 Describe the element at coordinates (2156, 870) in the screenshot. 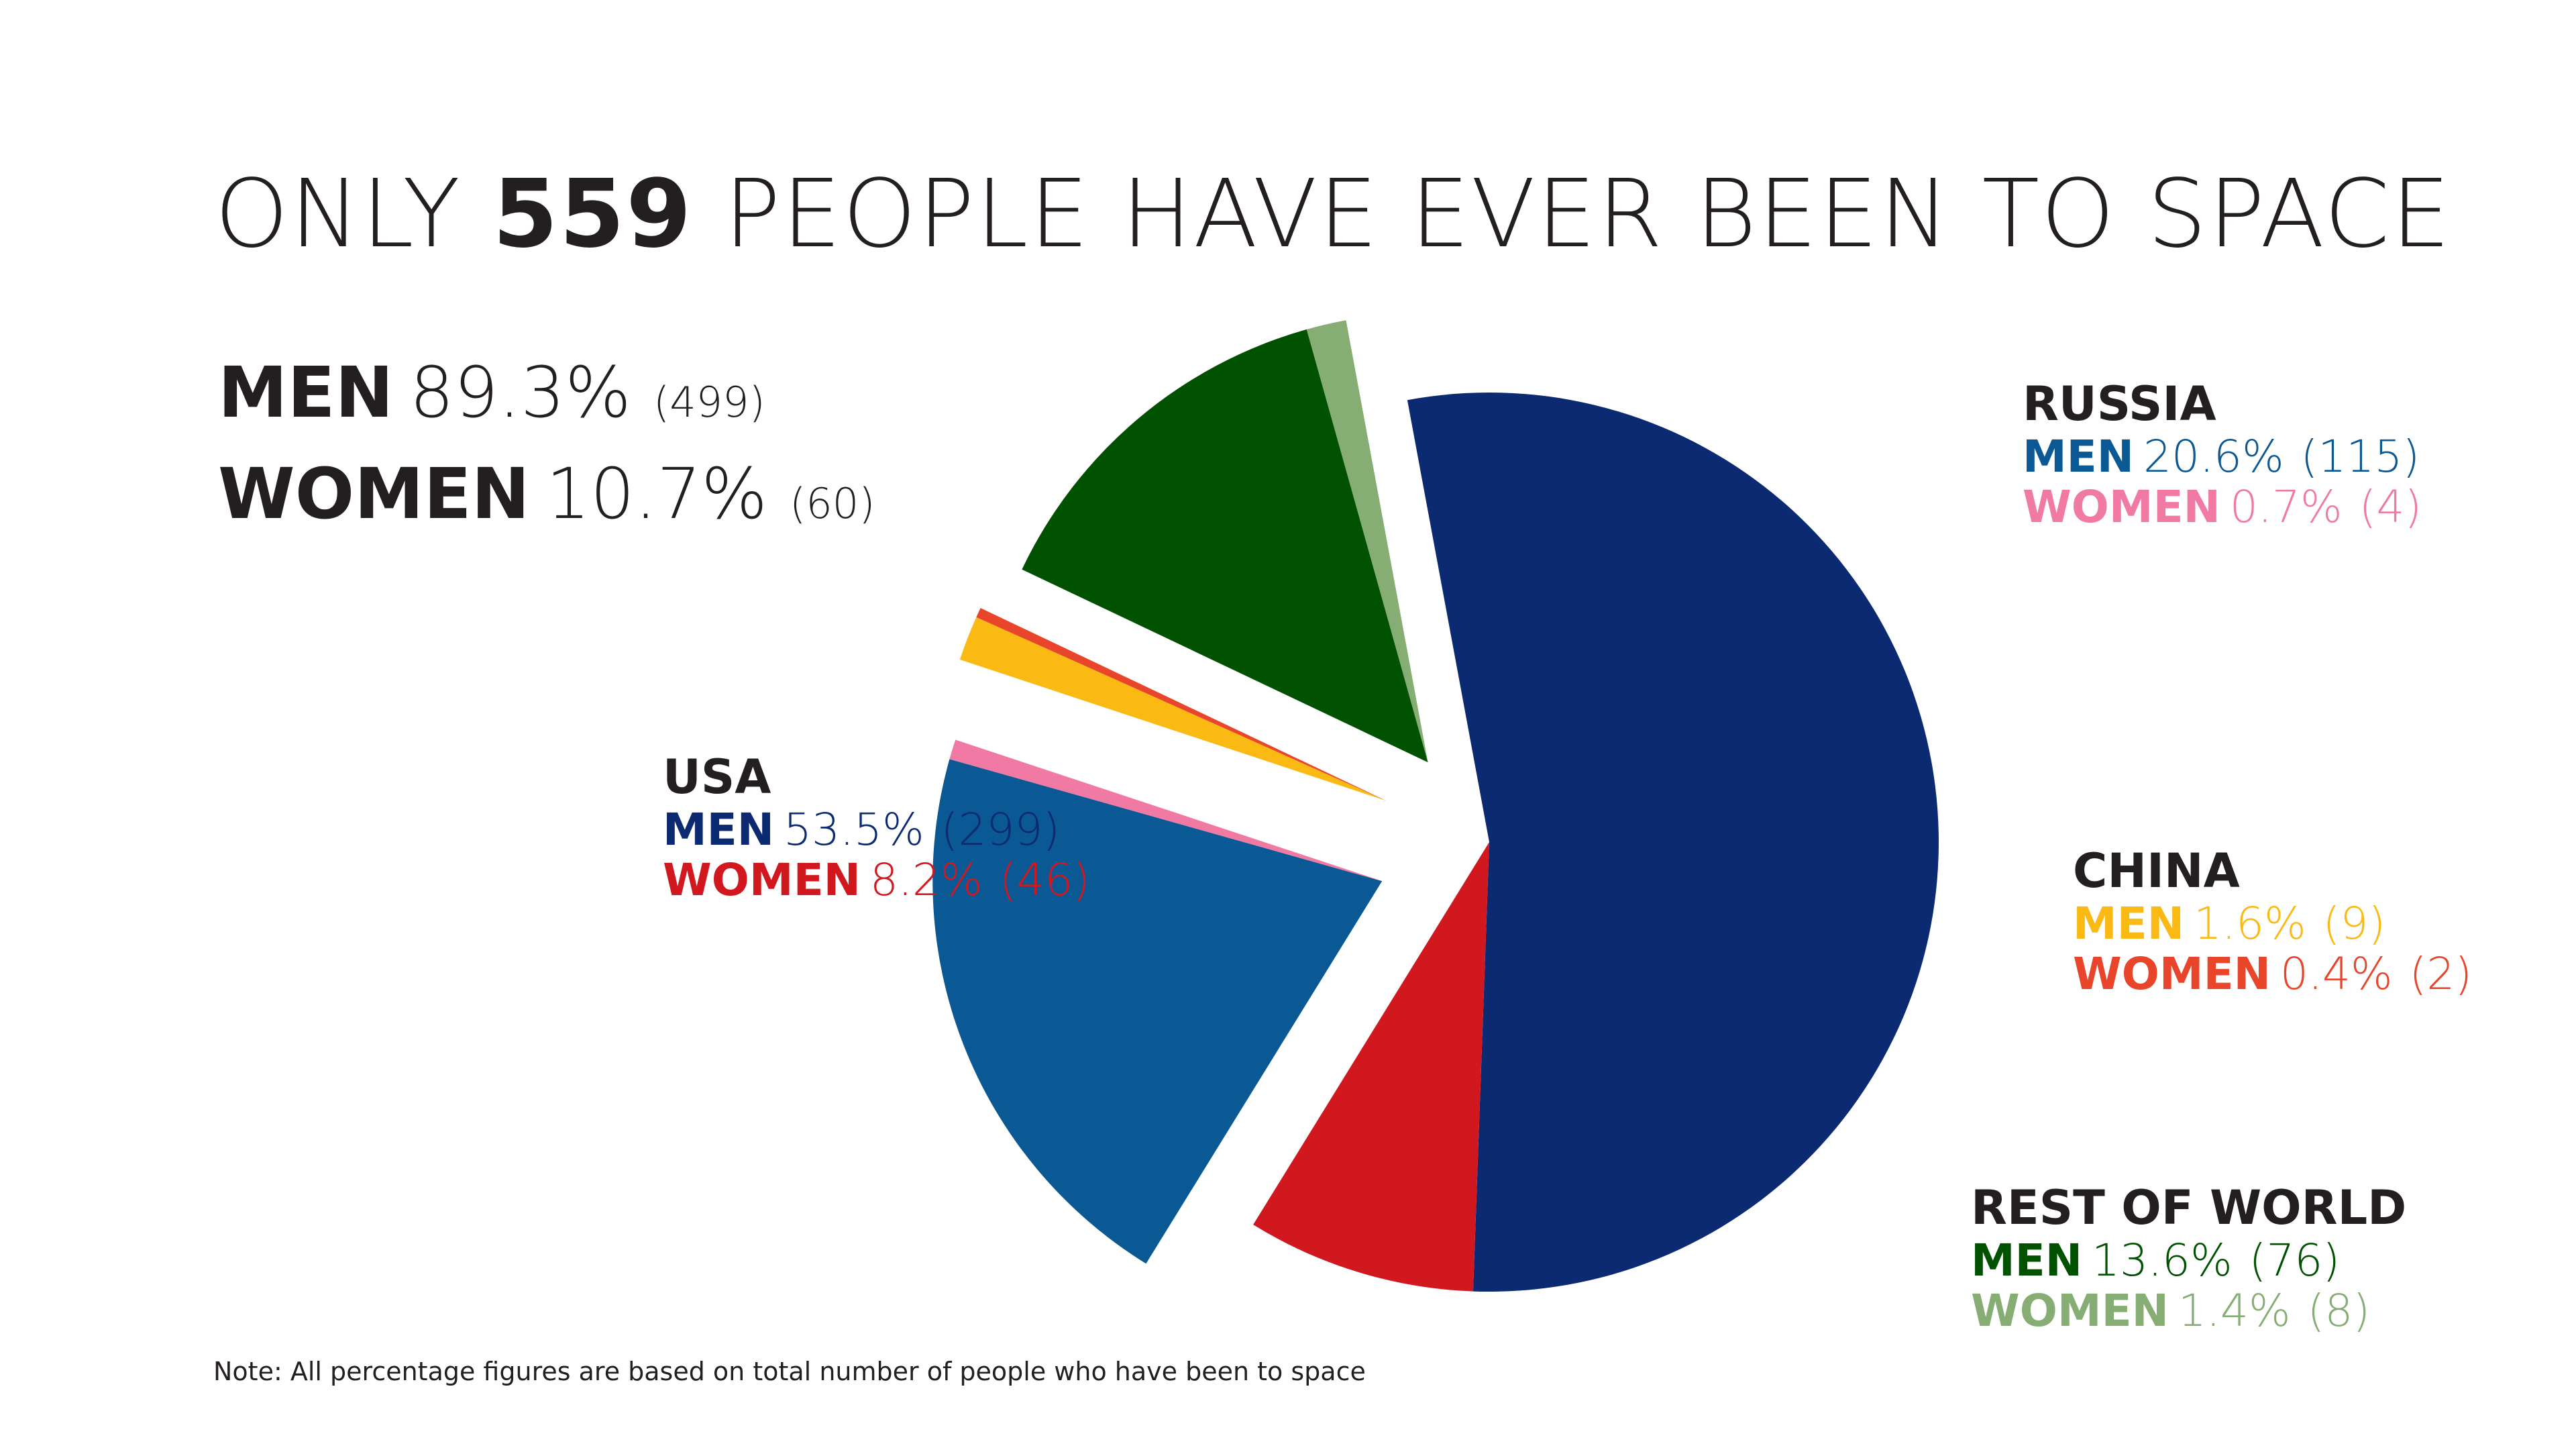

I see `group-name-china: CHINA` at that location.